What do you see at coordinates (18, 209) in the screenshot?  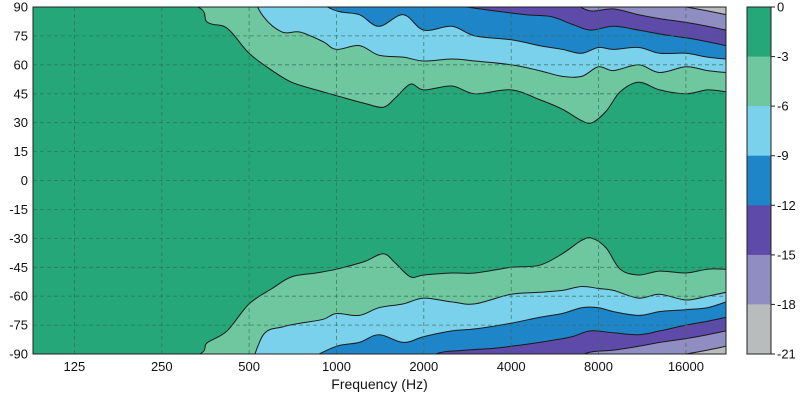 I see `y-tick-label: -15` at bounding box center [18, 209].